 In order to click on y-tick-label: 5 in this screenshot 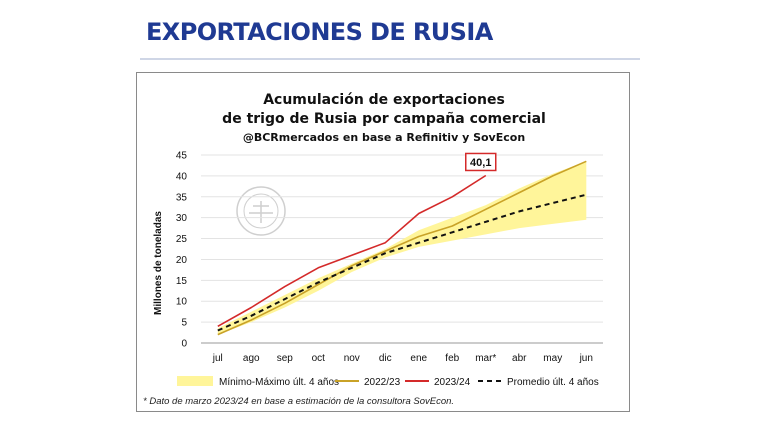, I will do `click(184, 323)`.